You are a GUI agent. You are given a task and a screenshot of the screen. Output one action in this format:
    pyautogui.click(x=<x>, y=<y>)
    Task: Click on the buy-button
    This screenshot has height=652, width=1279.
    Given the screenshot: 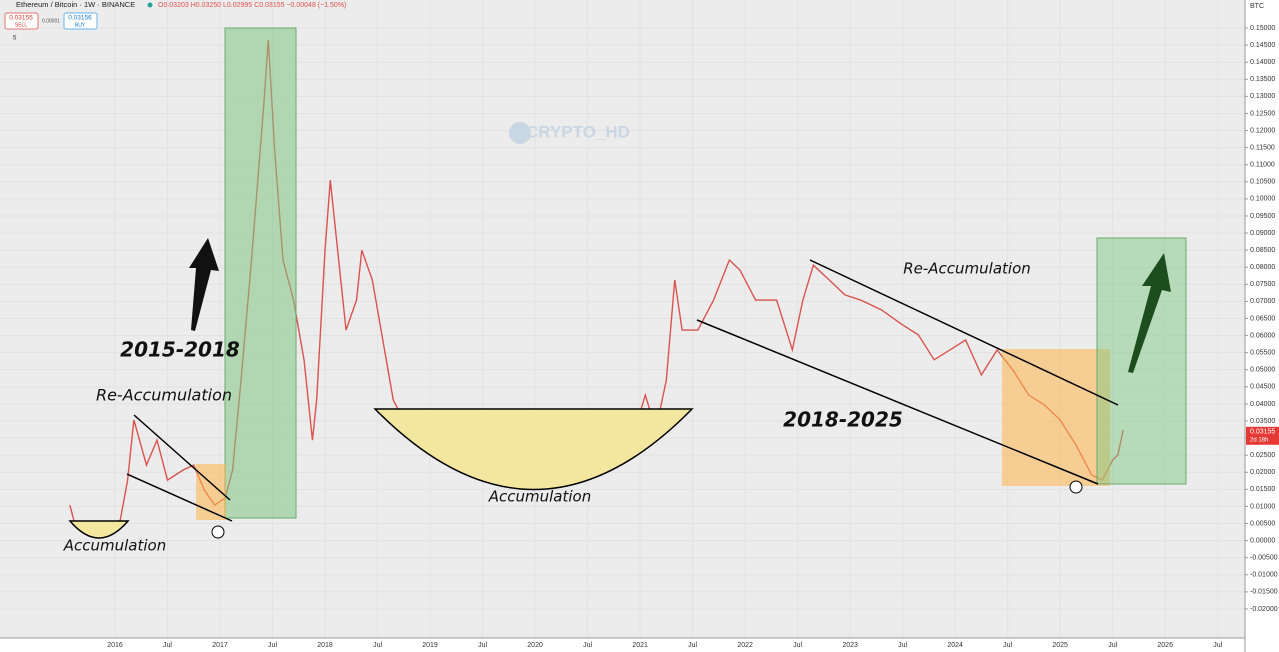 What is the action you would take?
    pyautogui.click(x=80, y=21)
    